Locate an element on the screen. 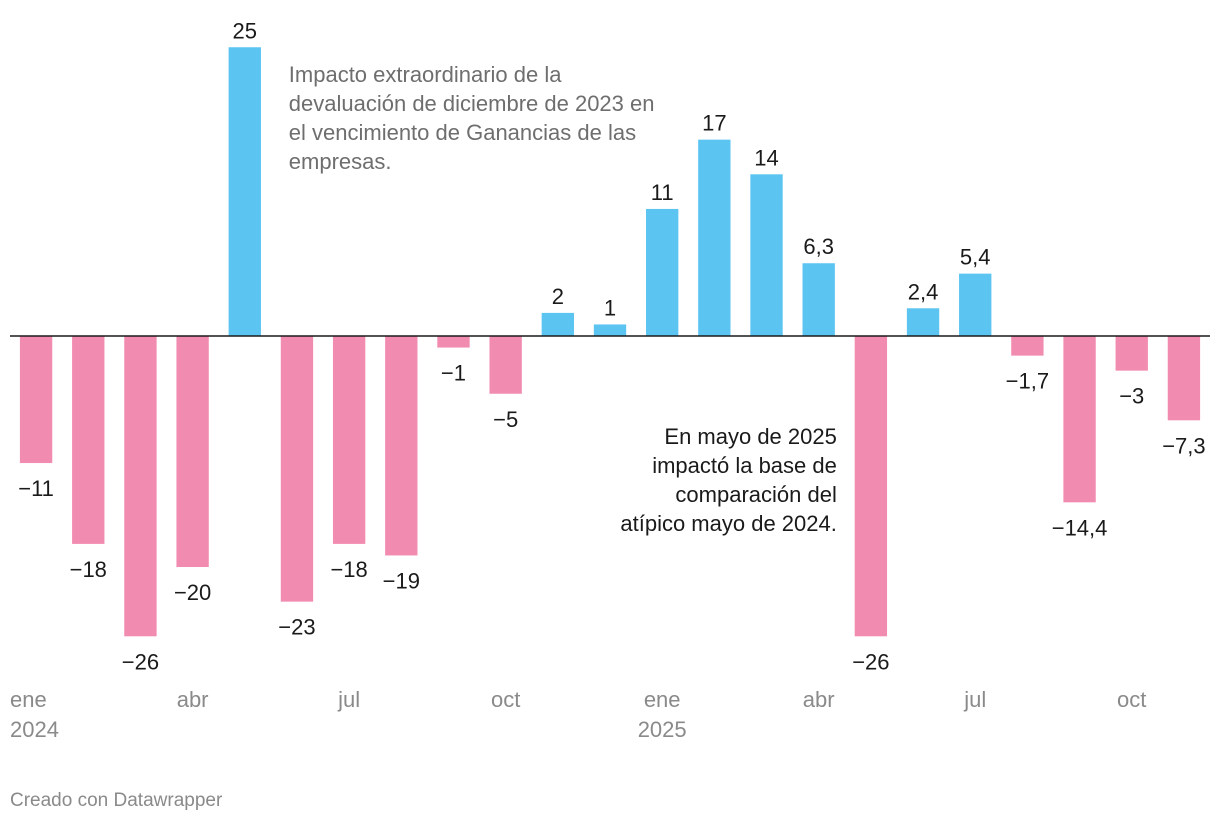 The width and height of the screenshot is (1220, 826). bar-nov-2025 is located at coordinates (1184, 378).